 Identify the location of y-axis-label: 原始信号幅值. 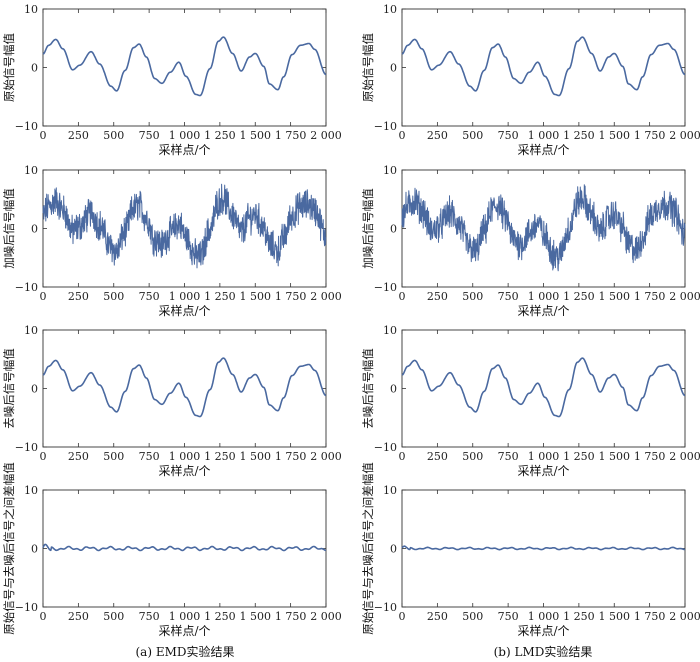
(9, 67).